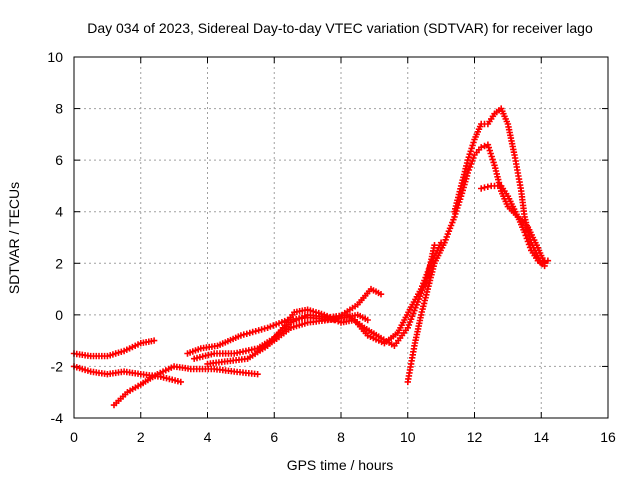  I want to click on x-tick-label: 0, so click(74, 437).